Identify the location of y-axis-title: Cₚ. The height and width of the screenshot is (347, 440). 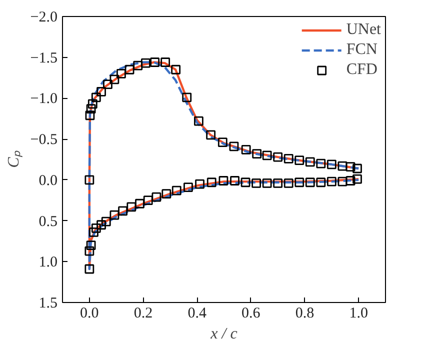
(13, 159).